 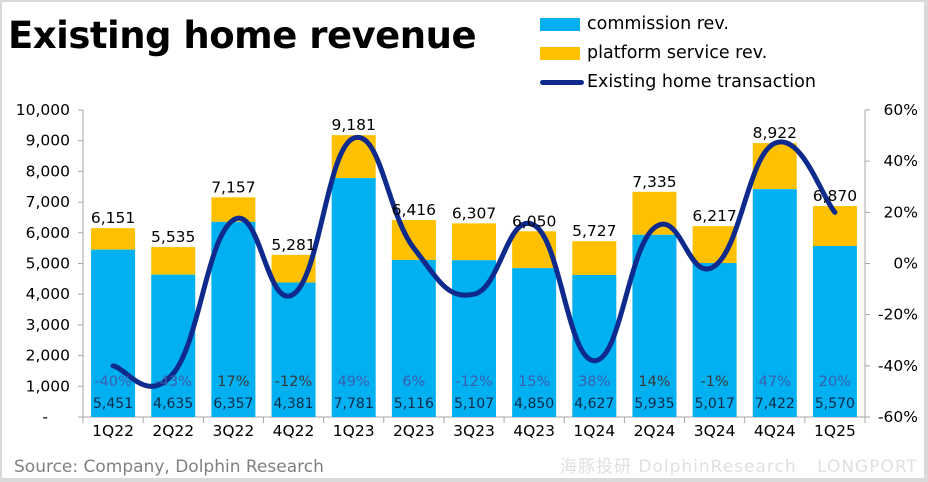 What do you see at coordinates (835, 404) in the screenshot?
I see `commission-label: 5,570` at bounding box center [835, 404].